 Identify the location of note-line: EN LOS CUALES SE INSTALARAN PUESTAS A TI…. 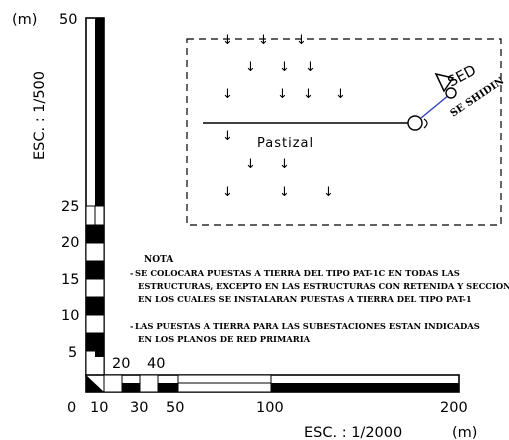
(305, 299).